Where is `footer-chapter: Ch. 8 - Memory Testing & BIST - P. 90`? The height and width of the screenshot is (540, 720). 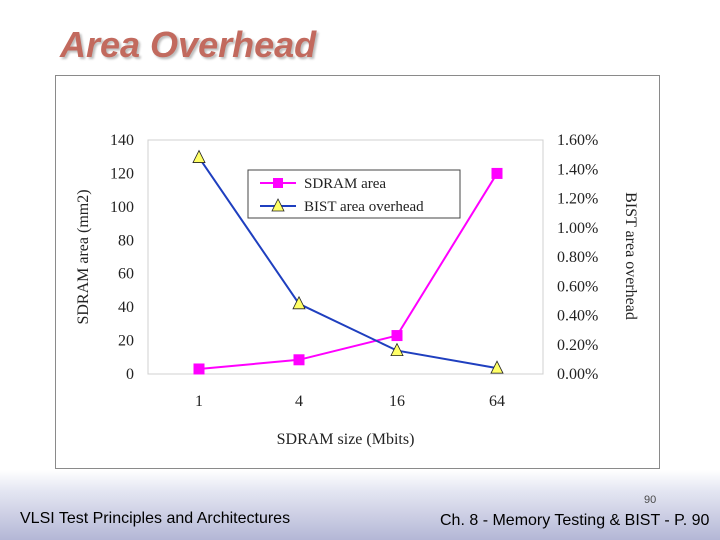
footer-chapter: Ch. 8 - Memory Testing & BIST - P. 90 is located at coordinates (575, 520).